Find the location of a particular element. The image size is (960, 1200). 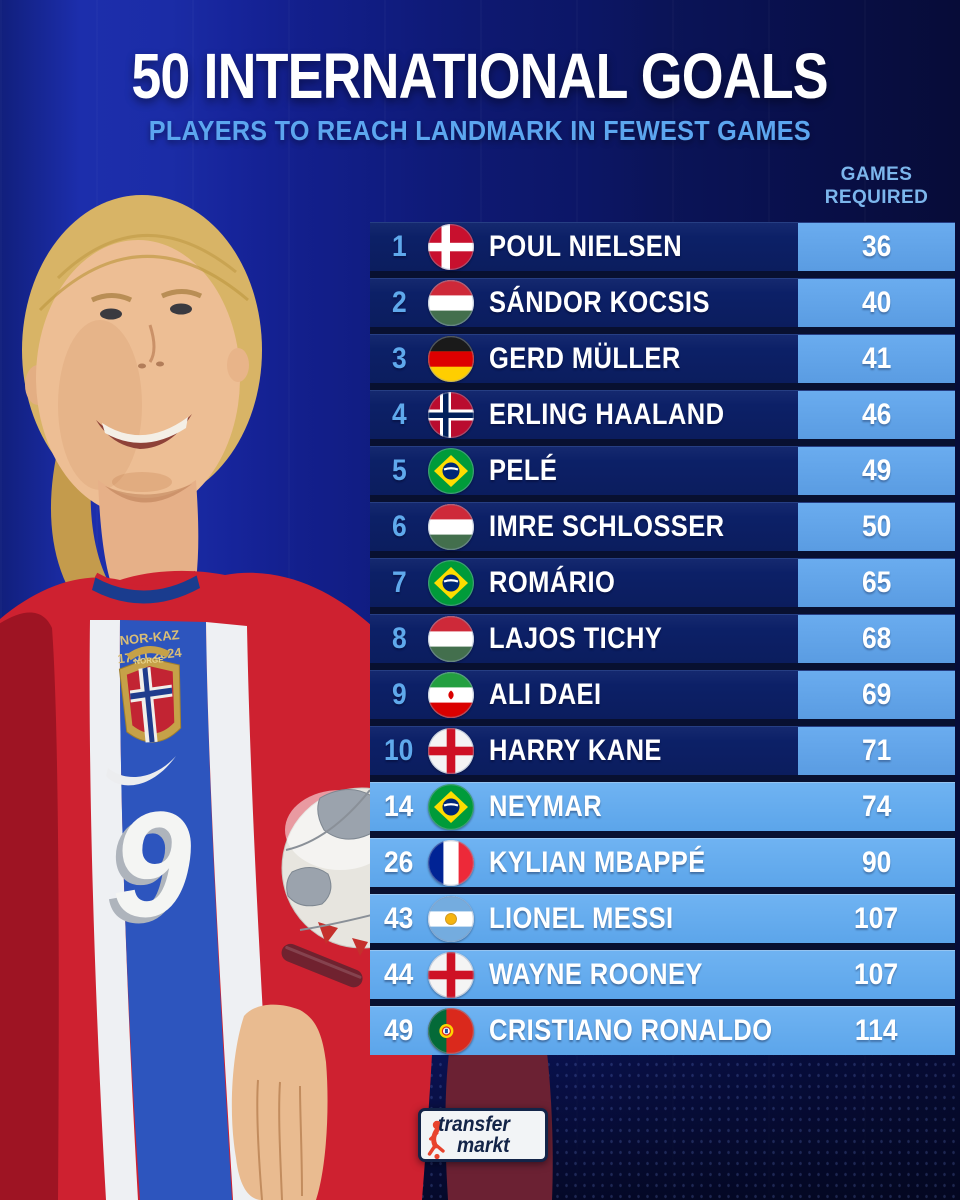

flag-denmark-icon is located at coordinates (451, 247).